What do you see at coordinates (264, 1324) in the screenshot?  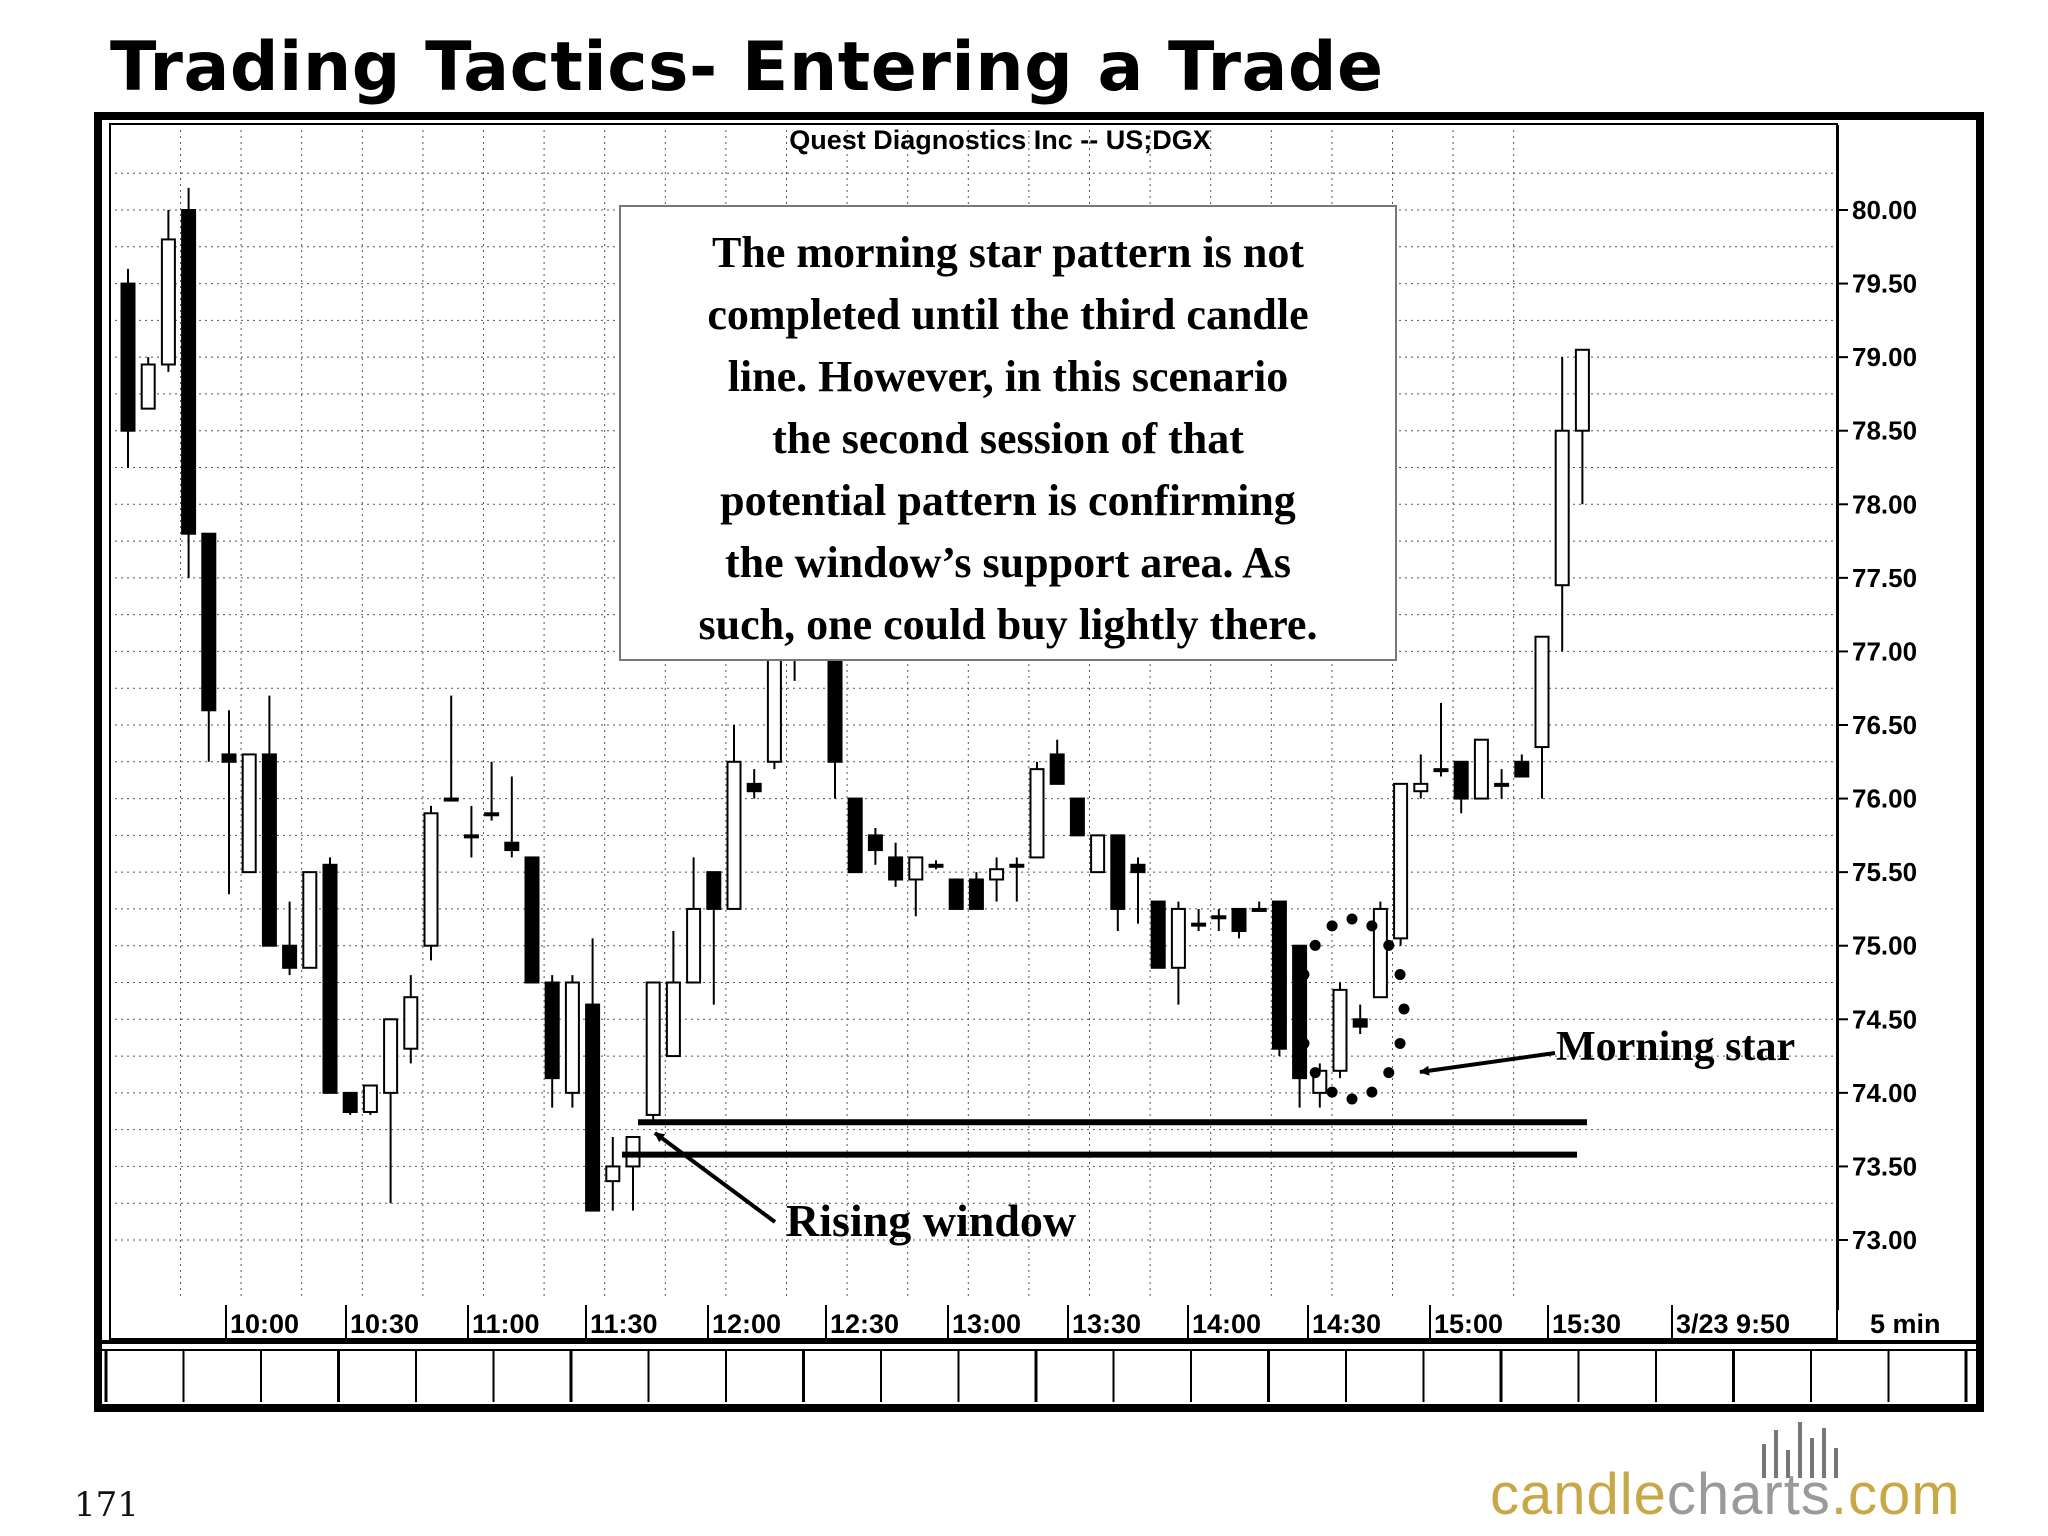 I see `x-tick-label: 10:00` at bounding box center [264, 1324].